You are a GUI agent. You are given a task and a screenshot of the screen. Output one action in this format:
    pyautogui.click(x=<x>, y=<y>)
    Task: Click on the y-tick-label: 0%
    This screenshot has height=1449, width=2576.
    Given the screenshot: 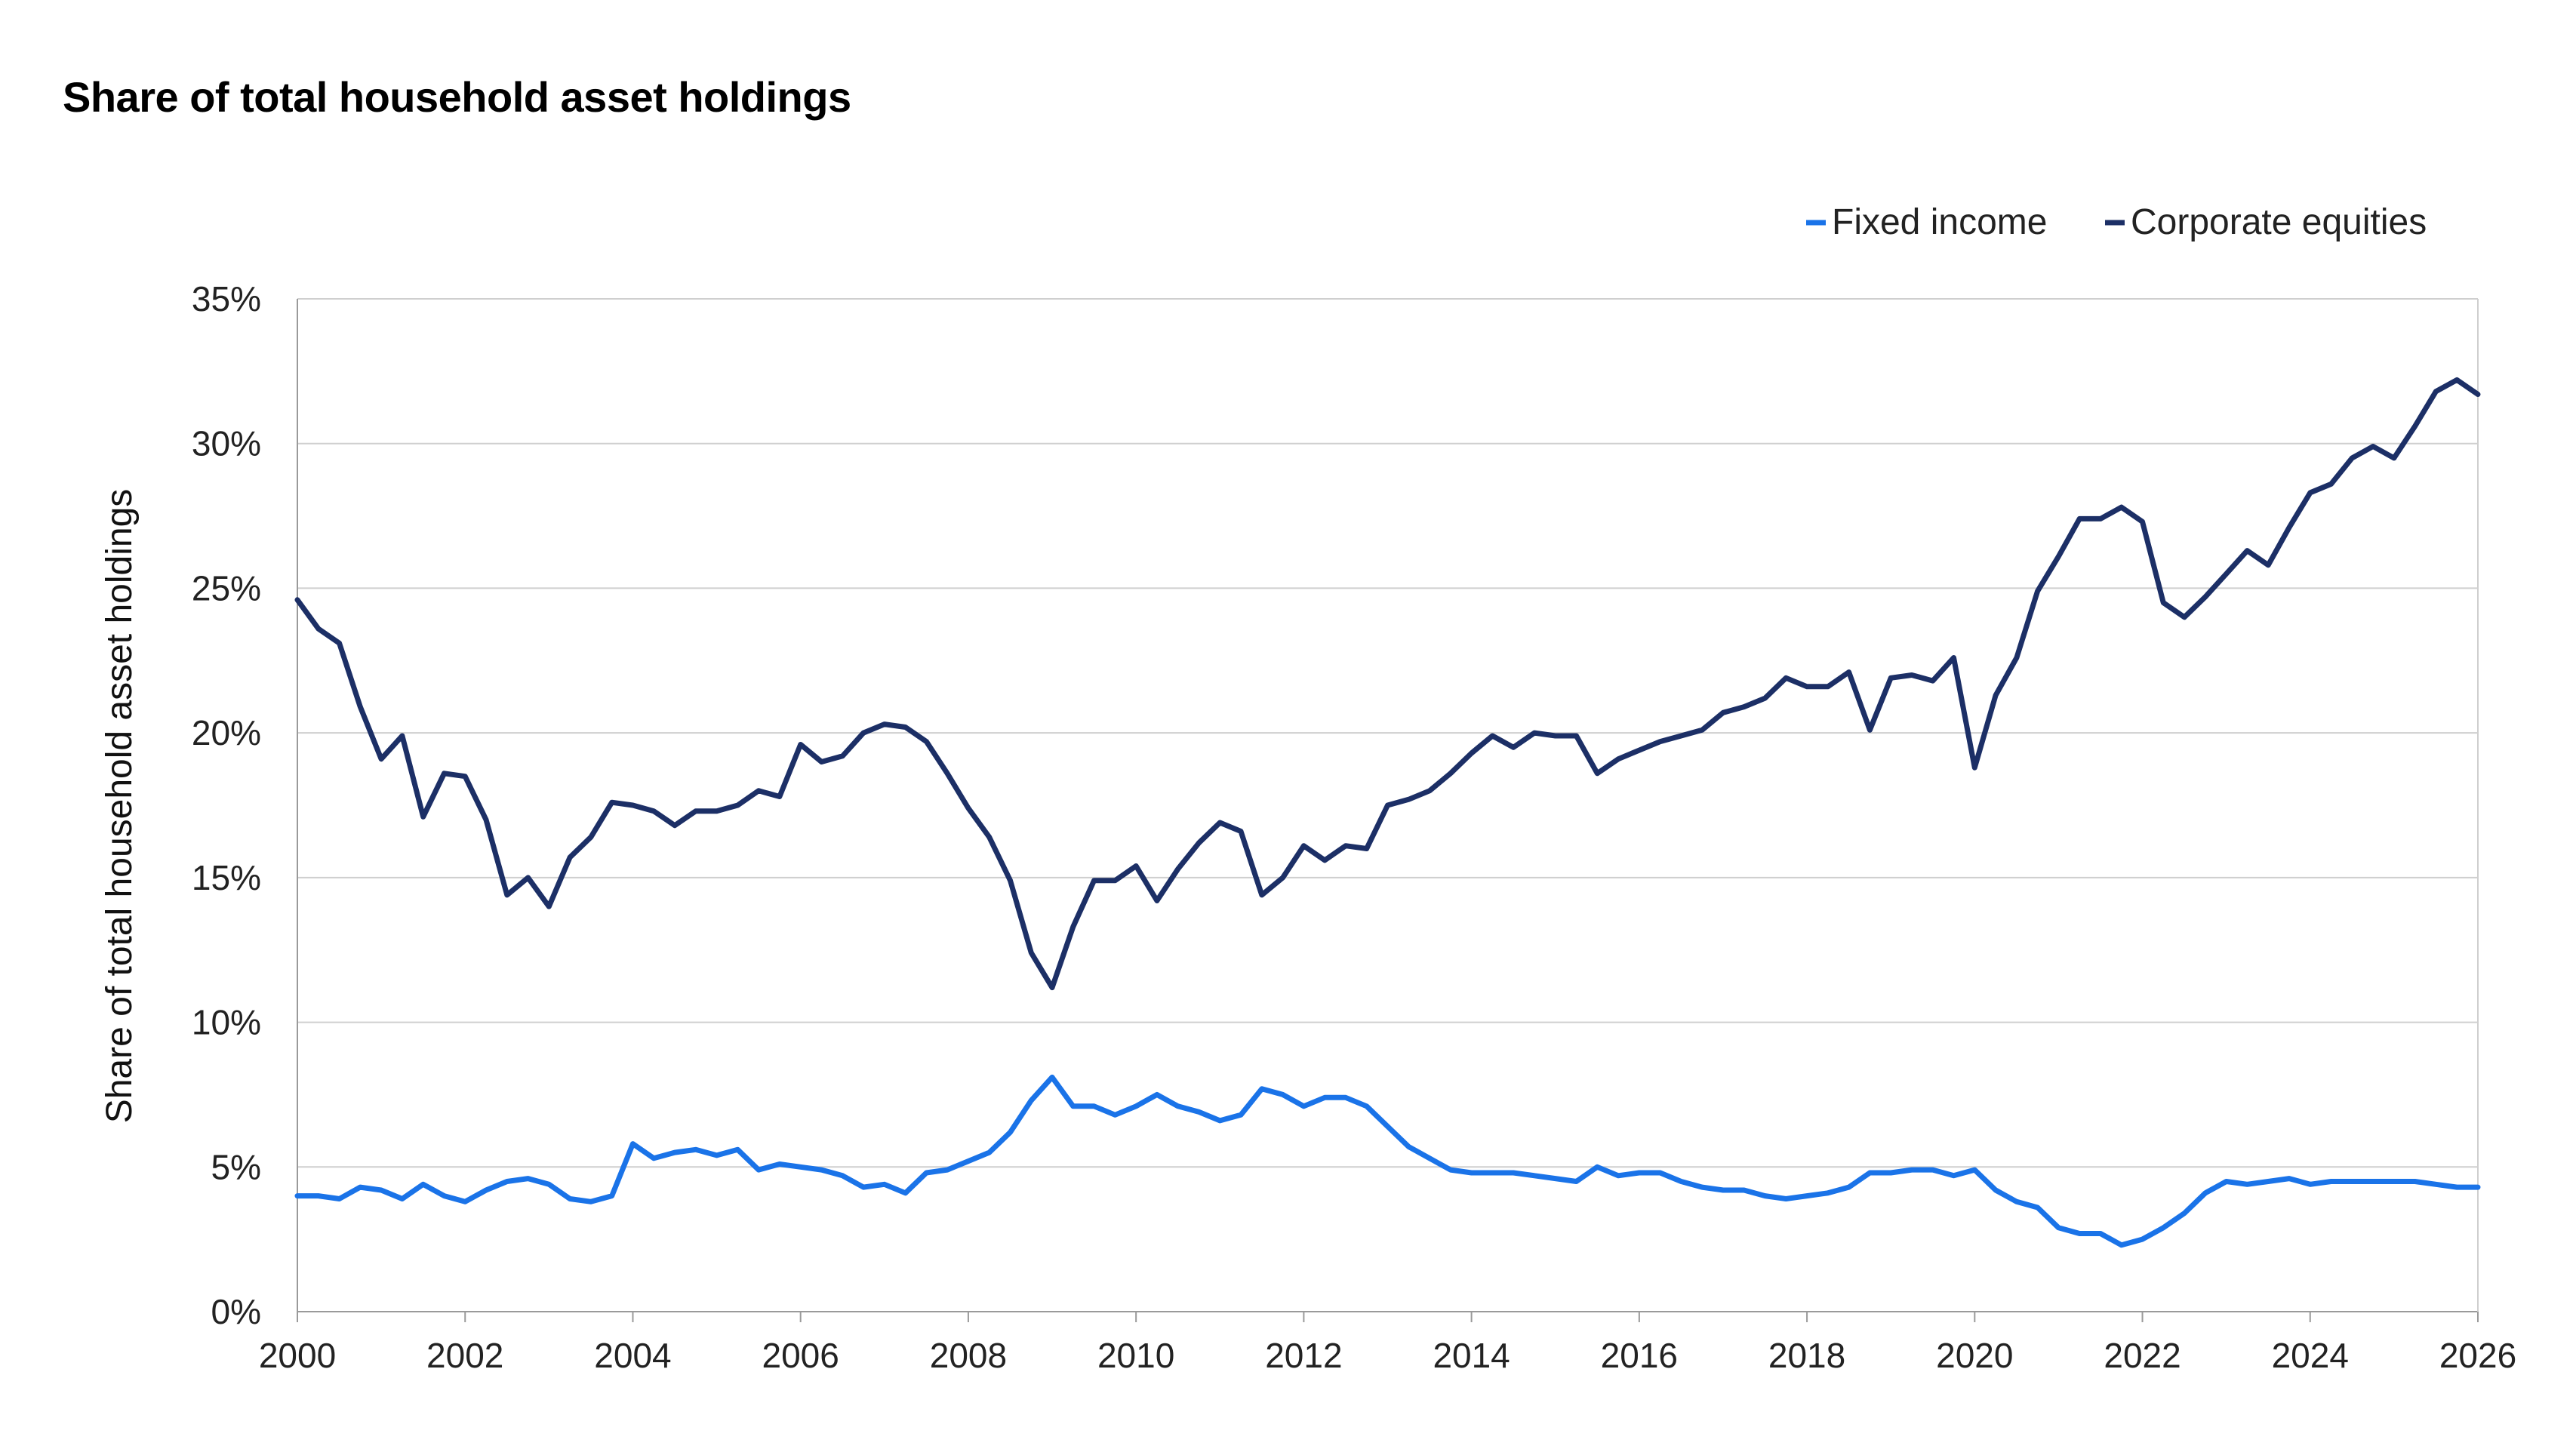 What is the action you would take?
    pyautogui.click(x=236, y=1311)
    